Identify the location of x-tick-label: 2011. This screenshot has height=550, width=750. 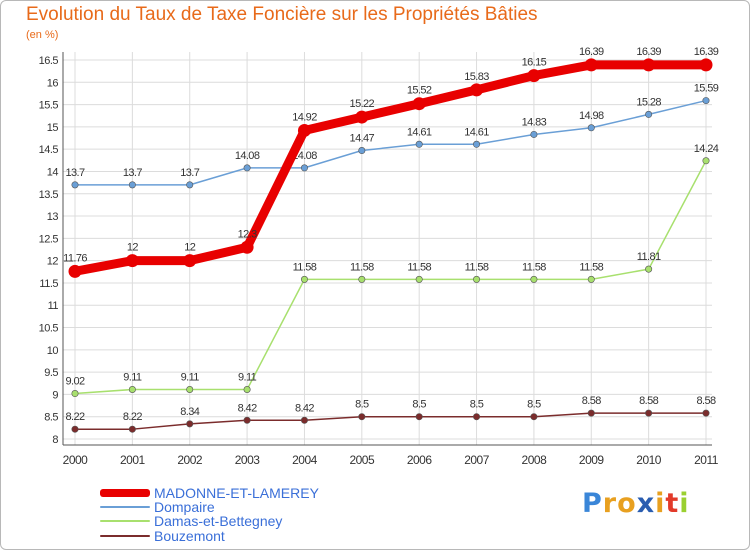
(706, 460).